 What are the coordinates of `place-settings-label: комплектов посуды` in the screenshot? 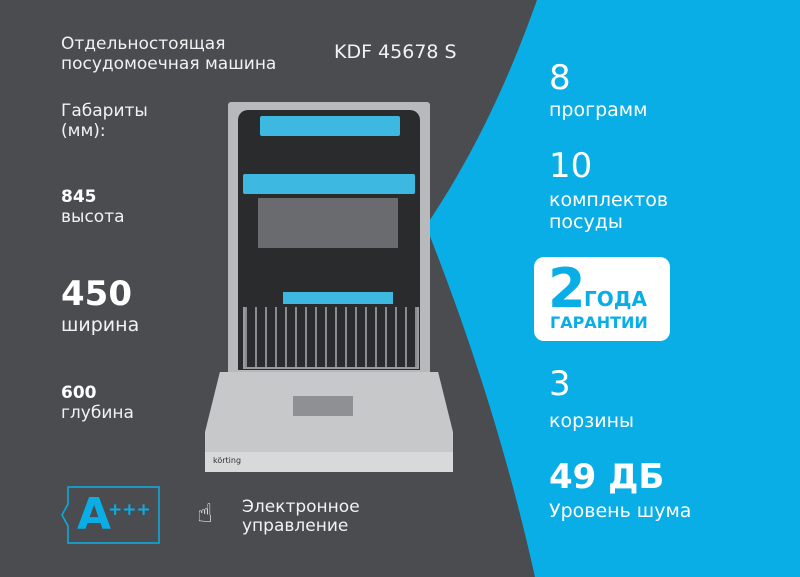 It's located at (609, 211).